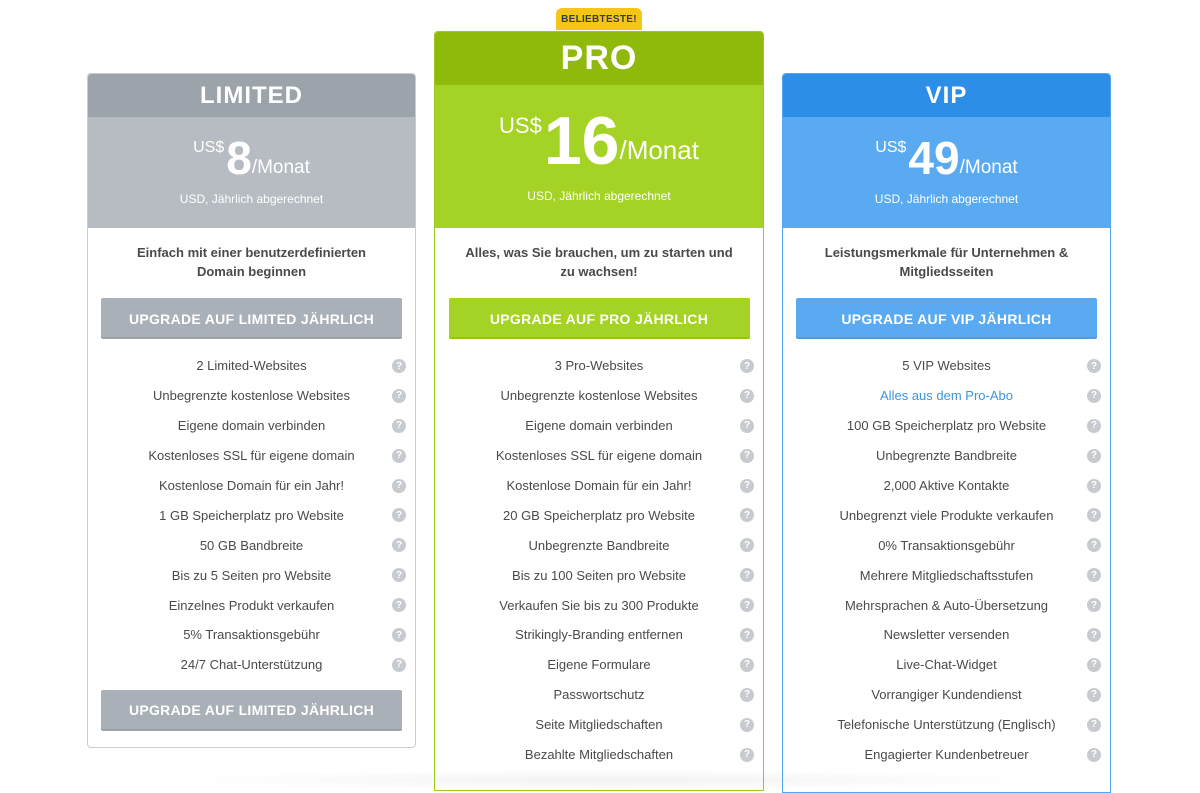  What do you see at coordinates (946, 695) in the screenshot?
I see `feature-item: Vorrangiger Kundendienst?` at bounding box center [946, 695].